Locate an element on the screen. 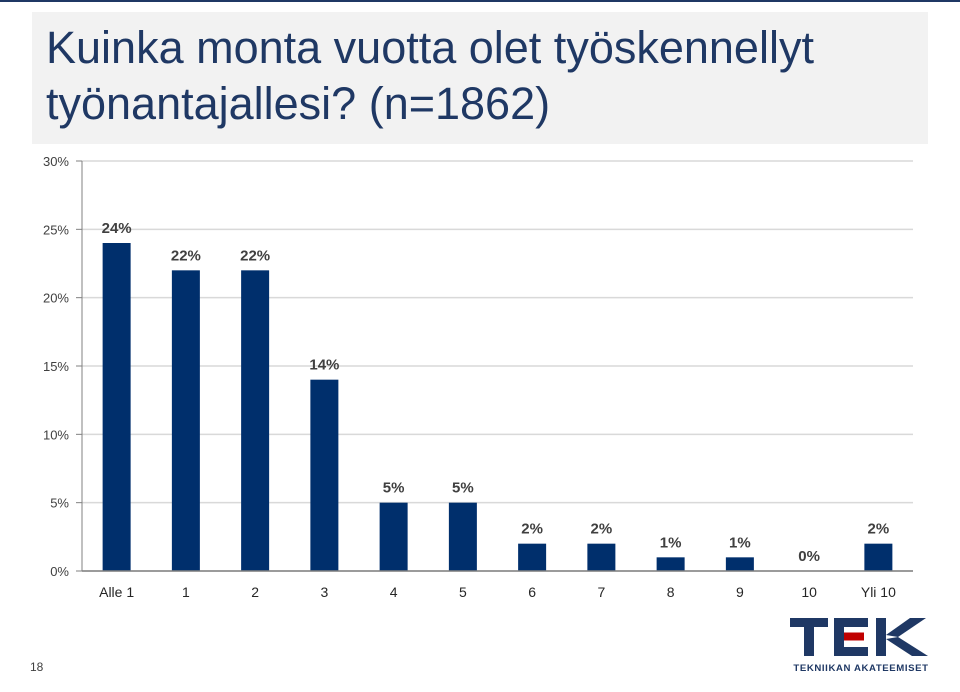 The width and height of the screenshot is (960, 692). x-tick-label: Yli 10 is located at coordinates (878, 592).